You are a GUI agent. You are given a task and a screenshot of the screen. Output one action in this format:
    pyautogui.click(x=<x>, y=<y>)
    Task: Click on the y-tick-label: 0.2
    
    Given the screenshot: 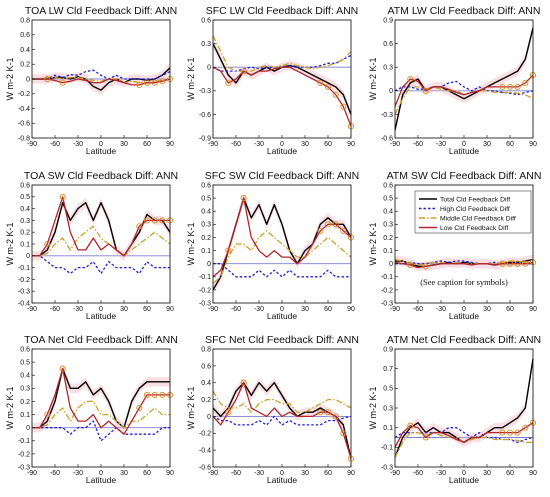 What is the action you would take?
    pyautogui.click(x=25, y=233)
    